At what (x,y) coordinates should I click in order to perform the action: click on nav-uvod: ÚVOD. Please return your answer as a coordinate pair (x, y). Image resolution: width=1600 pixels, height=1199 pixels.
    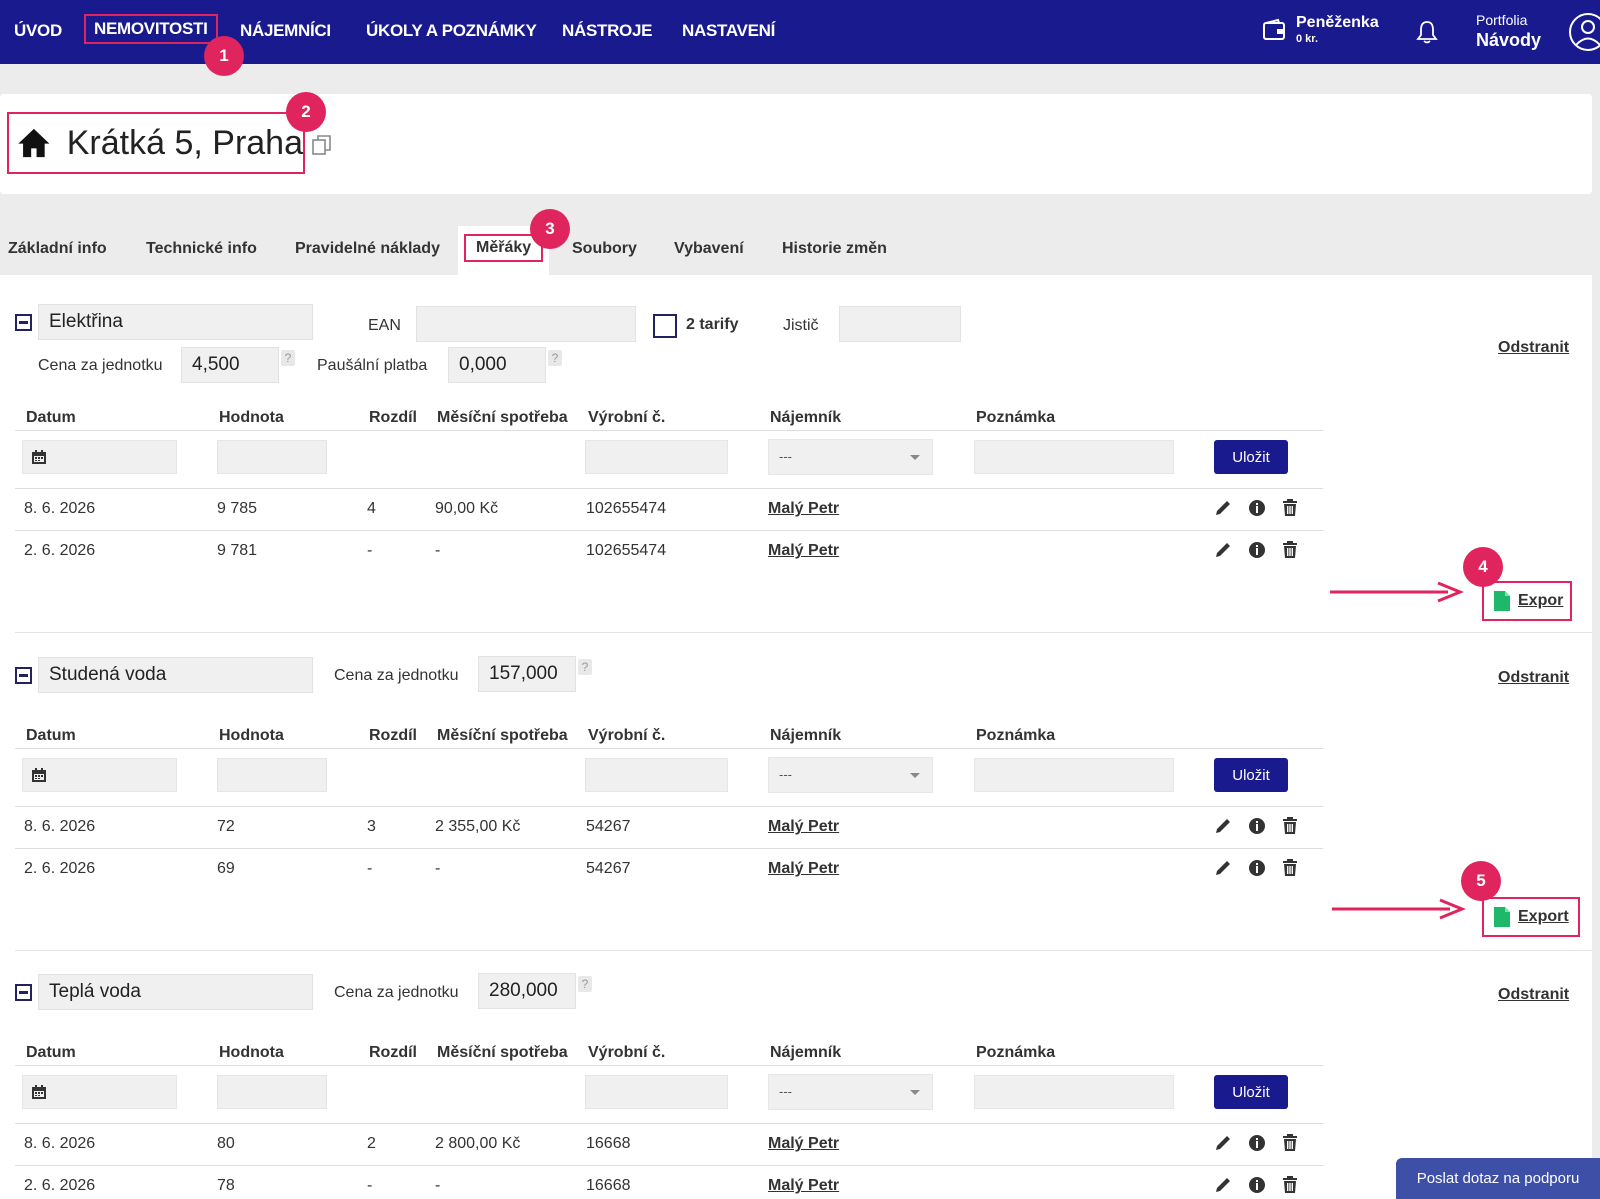
    Looking at the image, I should click on (38, 30).